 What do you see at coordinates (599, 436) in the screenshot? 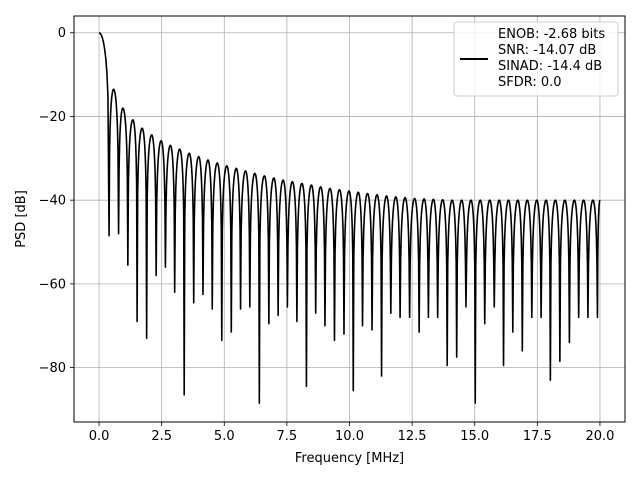
I see `x-tick-label: 20.0` at bounding box center [599, 436].